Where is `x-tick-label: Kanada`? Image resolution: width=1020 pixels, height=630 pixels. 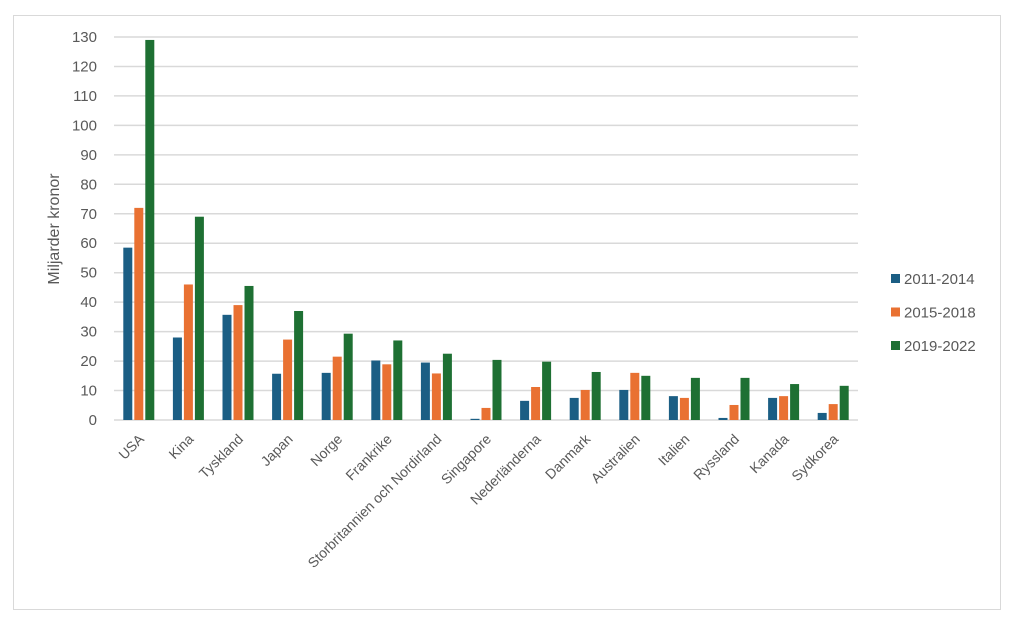
x-tick-label: Kanada is located at coordinates (769, 454).